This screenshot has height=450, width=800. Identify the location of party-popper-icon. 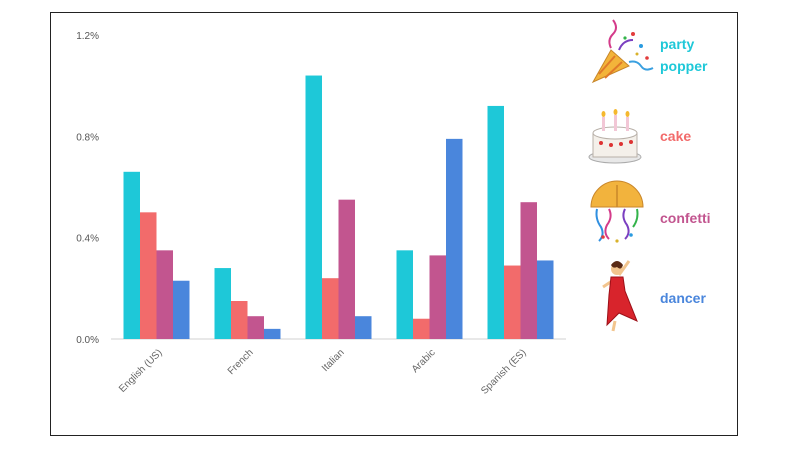
(622, 51).